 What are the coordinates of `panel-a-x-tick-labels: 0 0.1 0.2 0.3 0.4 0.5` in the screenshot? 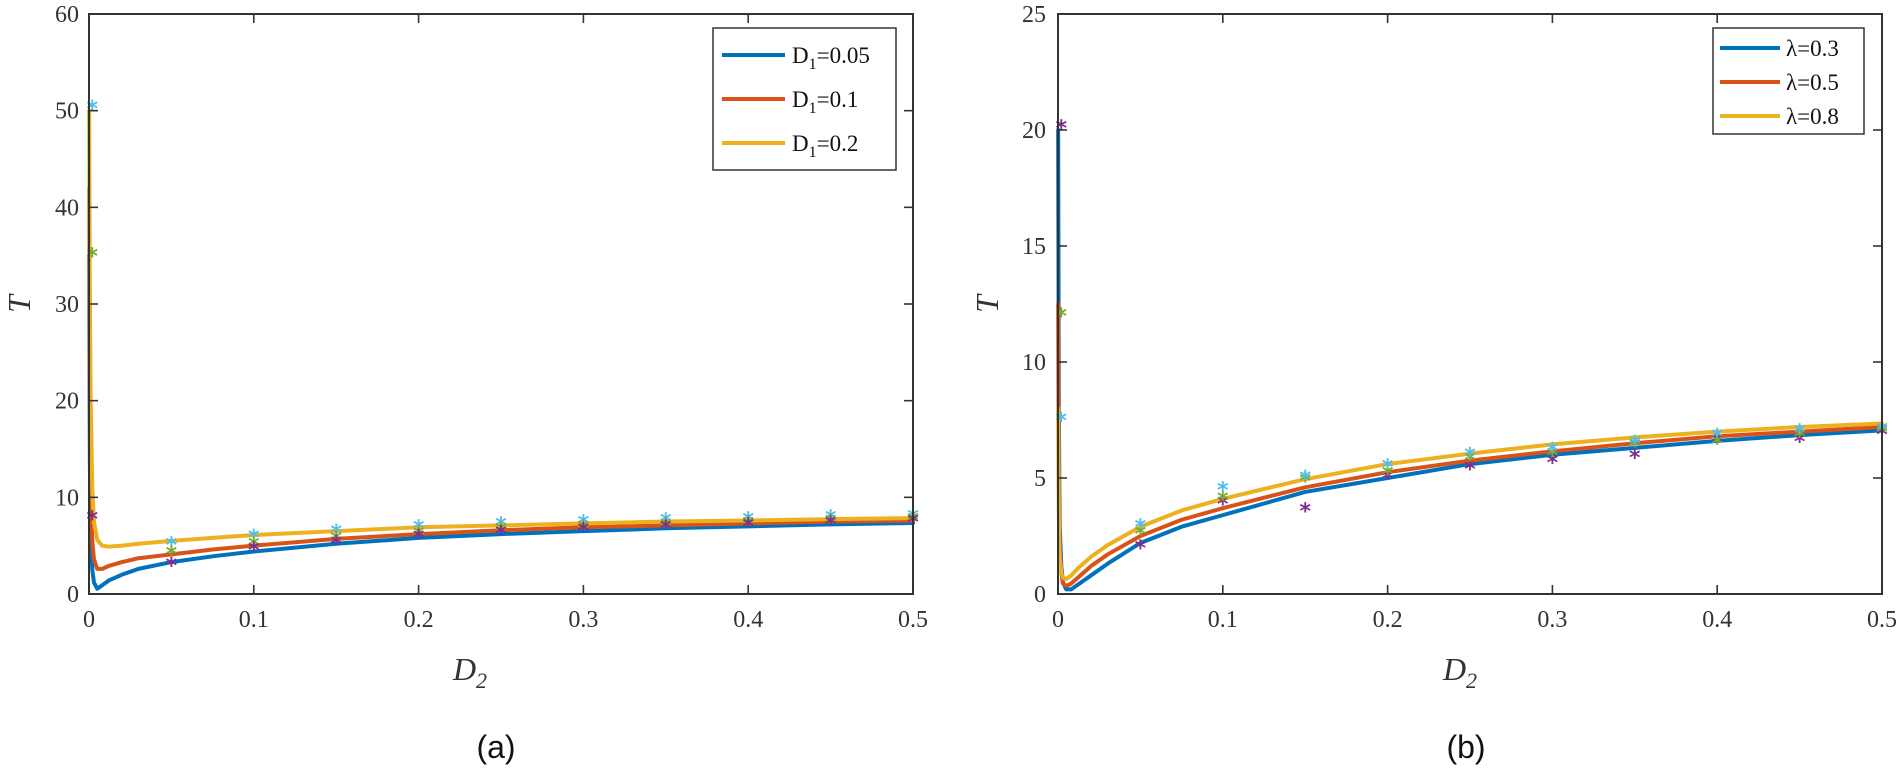 It's located at (505, 620).